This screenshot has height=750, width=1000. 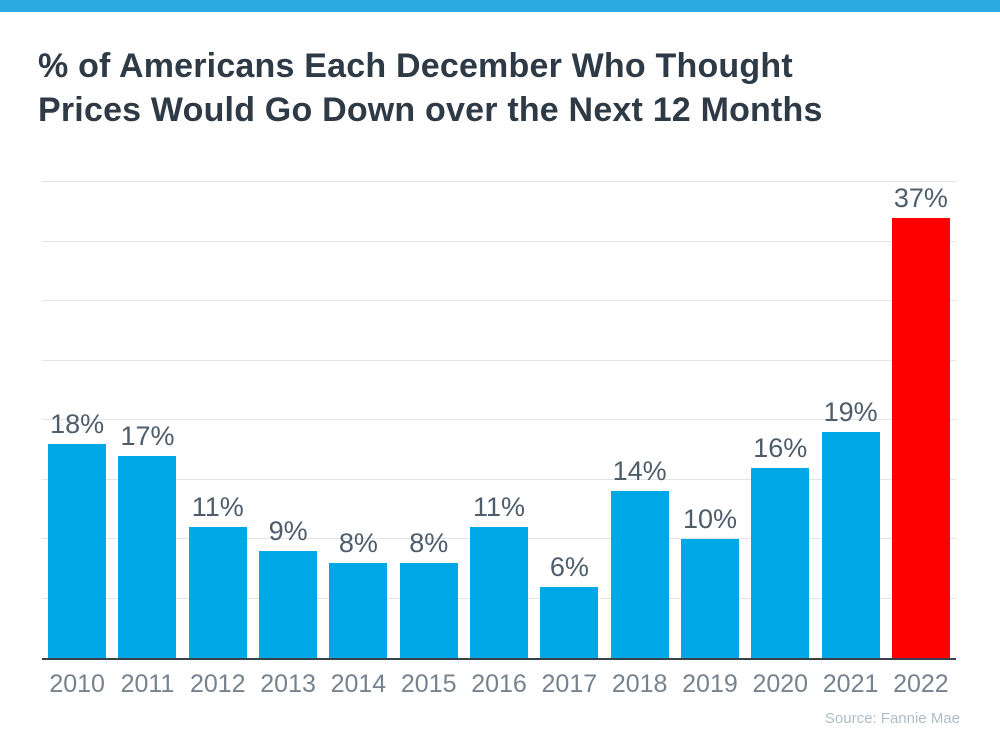 I want to click on bar-2018, so click(x=639, y=574).